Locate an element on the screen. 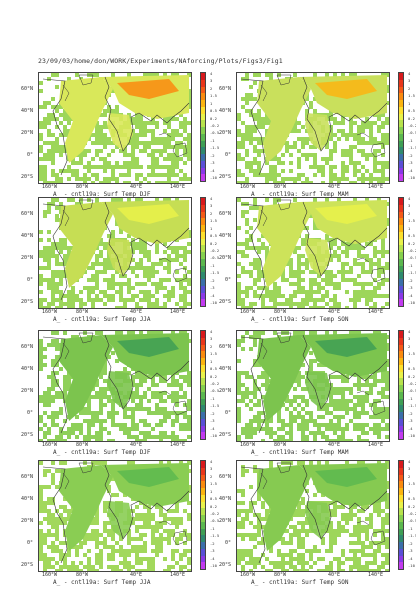 This screenshot has width=416, height=589. longitude-label: 160°W is located at coordinates (50, 312).